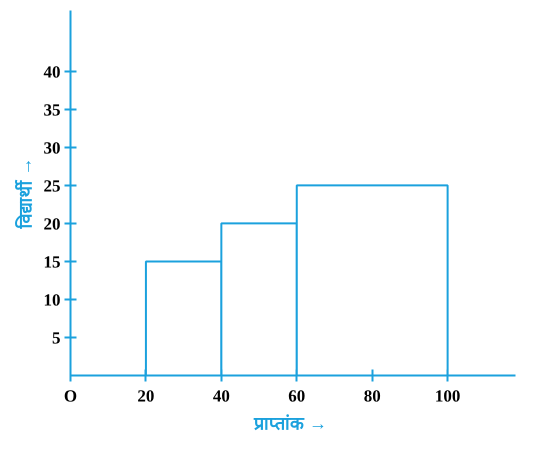 This screenshot has height=449, width=535. Describe the element at coordinates (52, 148) in the screenshot. I see `y-tick-label: 30` at that location.